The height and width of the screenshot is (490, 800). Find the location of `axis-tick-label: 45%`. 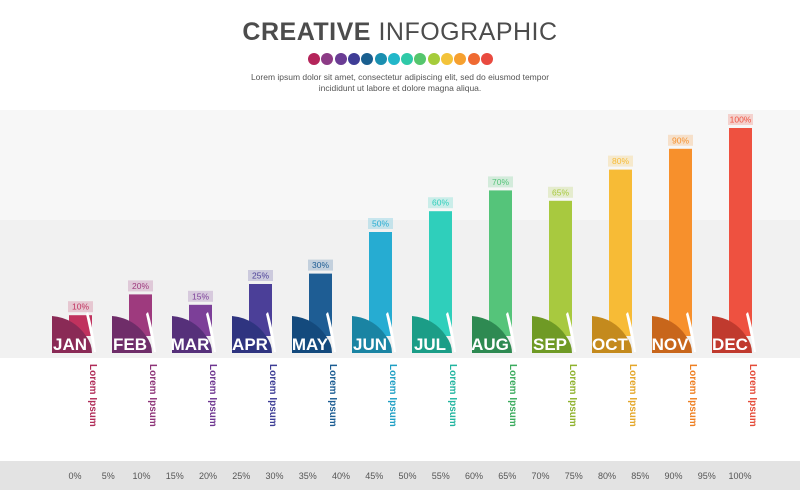

axis-tick-label: 45% is located at coordinates (374, 476).